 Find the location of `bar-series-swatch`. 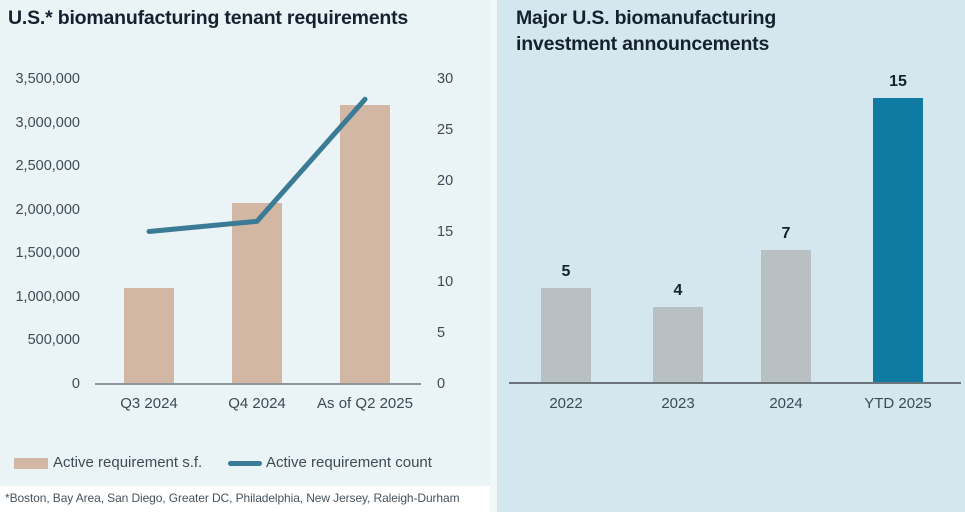

bar-series-swatch is located at coordinates (31, 463).